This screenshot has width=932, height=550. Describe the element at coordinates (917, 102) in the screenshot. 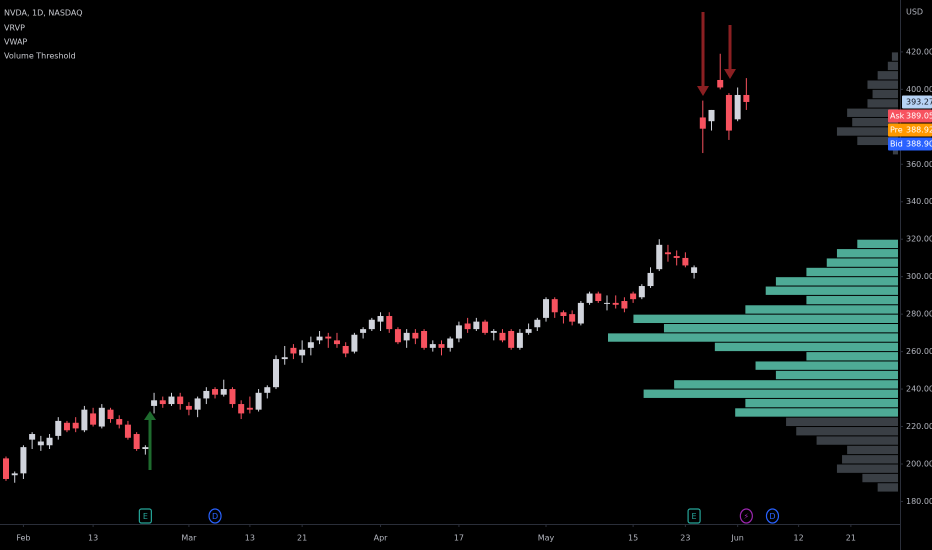

I see `last-price-tag` at that location.